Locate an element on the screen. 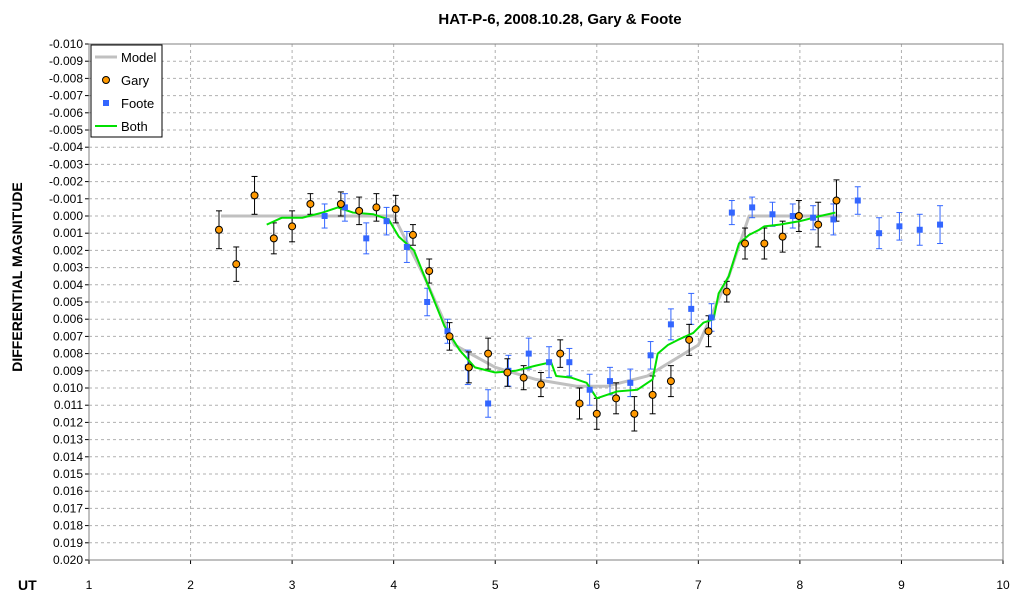 This screenshot has width=1022, height=596. legend-label-both: Both is located at coordinates (134, 126).